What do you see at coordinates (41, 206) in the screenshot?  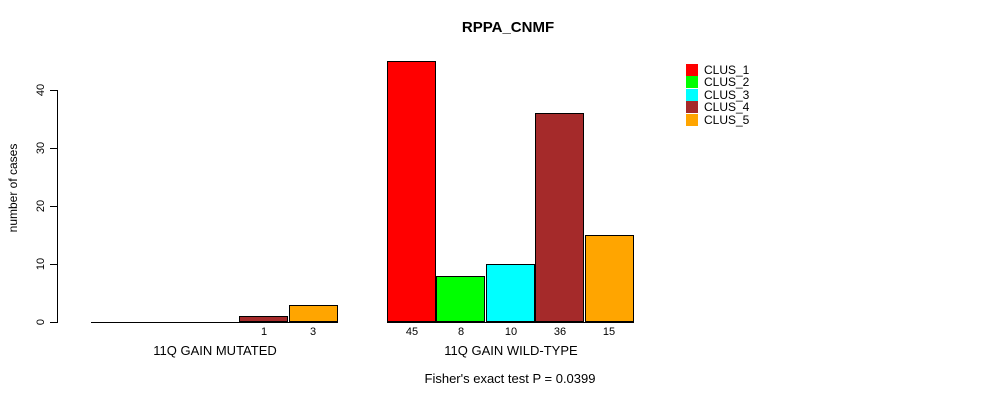 I see `y-tick-label: 20` at bounding box center [41, 206].